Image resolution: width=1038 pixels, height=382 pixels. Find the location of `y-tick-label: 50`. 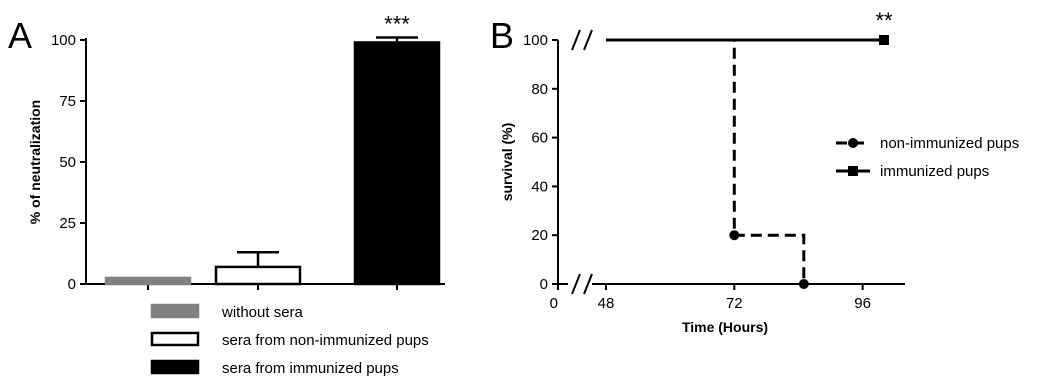

y-tick-label: 50 is located at coordinates (67, 162).